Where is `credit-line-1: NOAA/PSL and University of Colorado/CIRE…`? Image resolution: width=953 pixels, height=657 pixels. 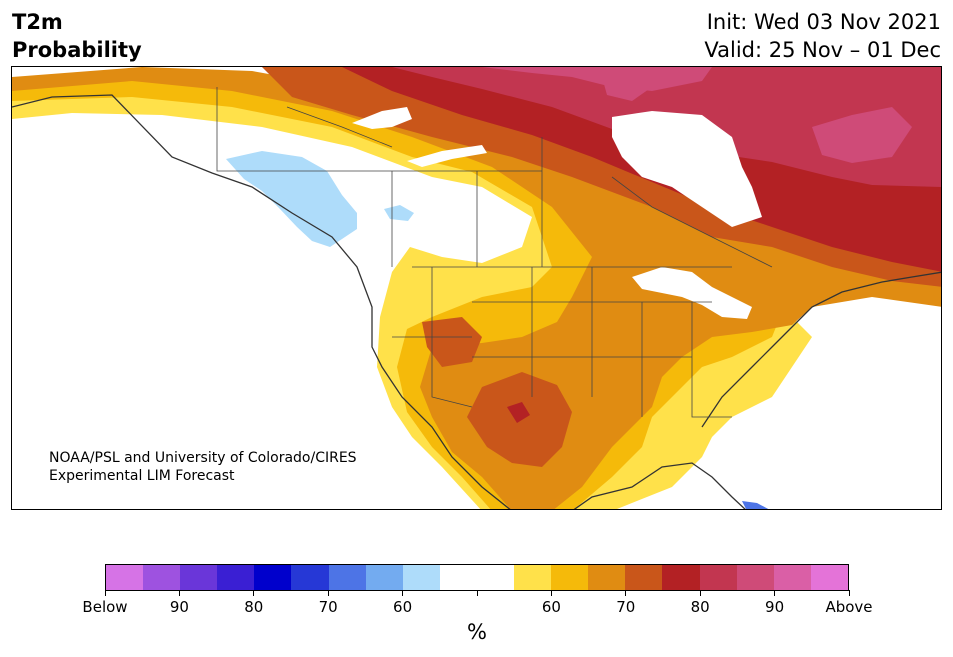
credit-line-1: NOAA/PSL and University of Colorado/CIRE… is located at coordinates (203, 458).